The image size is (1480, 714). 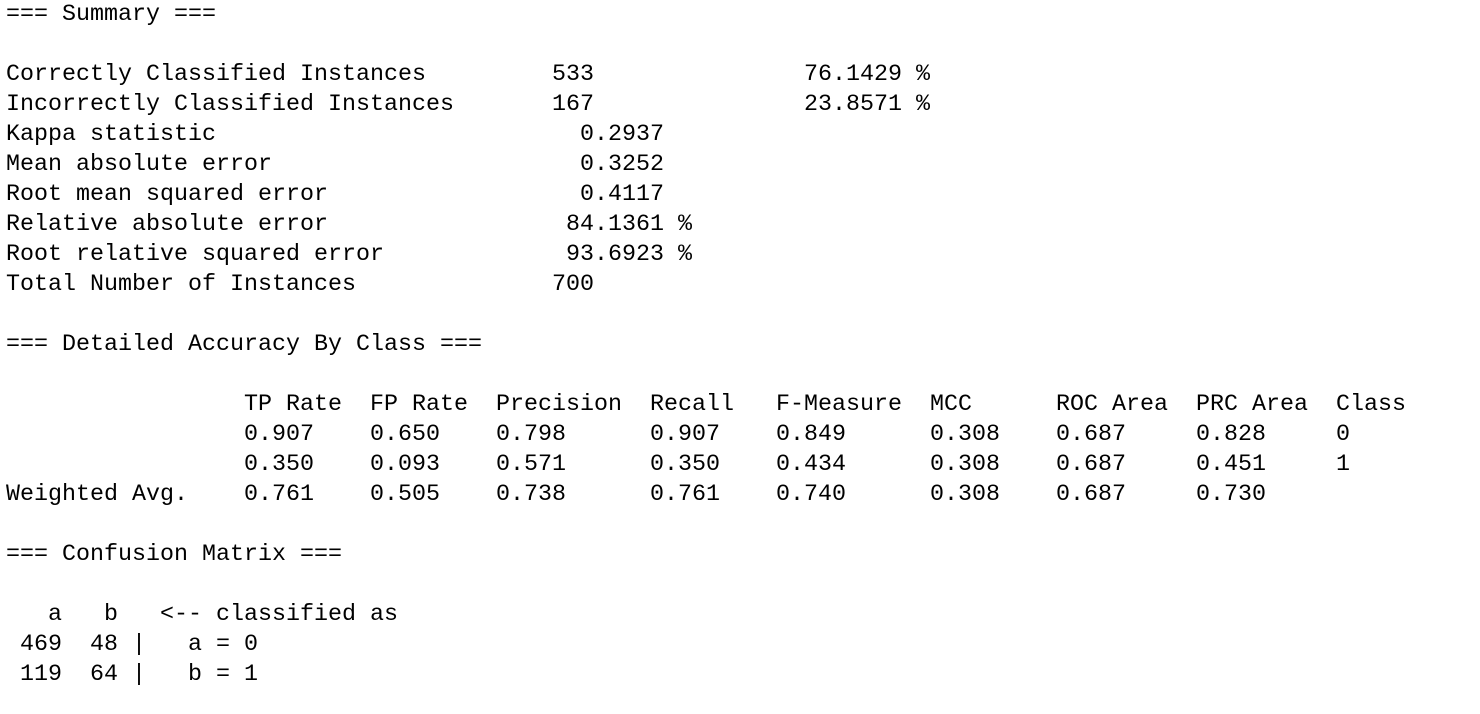 I want to click on stat-label: Mean absolute error, so click(x=139, y=165).